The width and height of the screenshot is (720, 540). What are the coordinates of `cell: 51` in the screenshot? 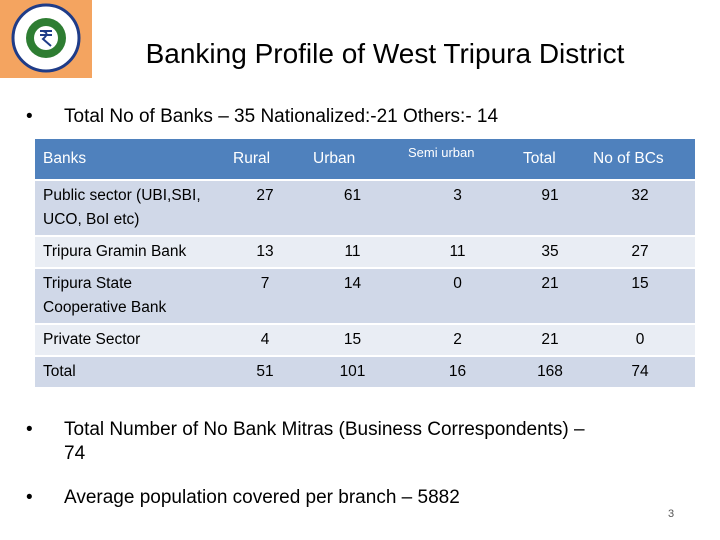 It's located at (265, 372).